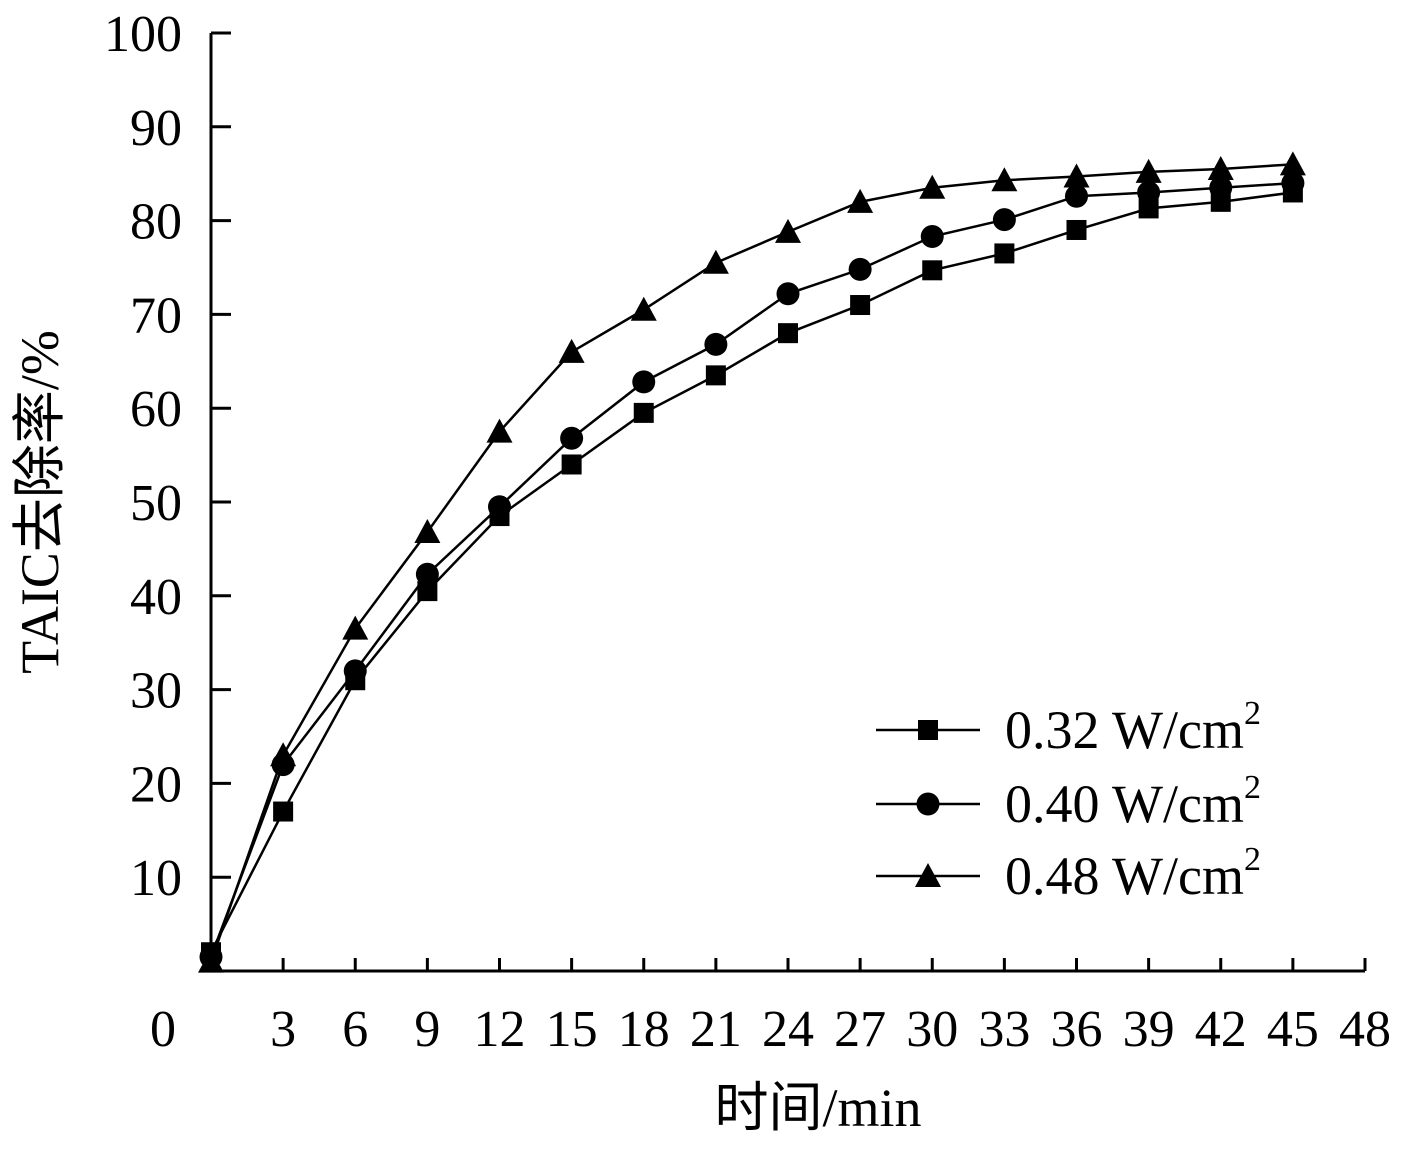 This screenshot has height=1150, width=1402. I want to click on y-tick-label: 30, so click(156, 691).